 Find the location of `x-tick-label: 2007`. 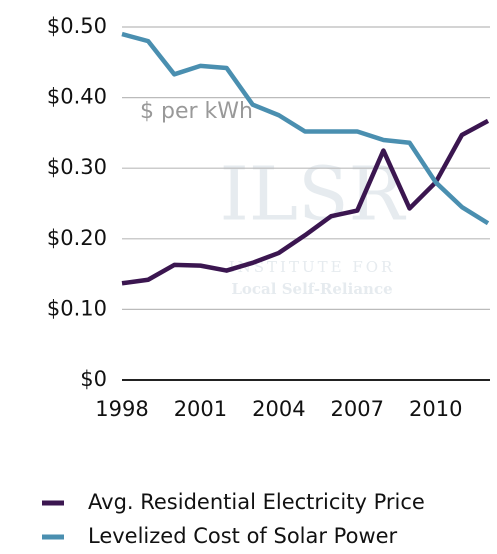

x-tick-label: 2007 is located at coordinates (357, 409).